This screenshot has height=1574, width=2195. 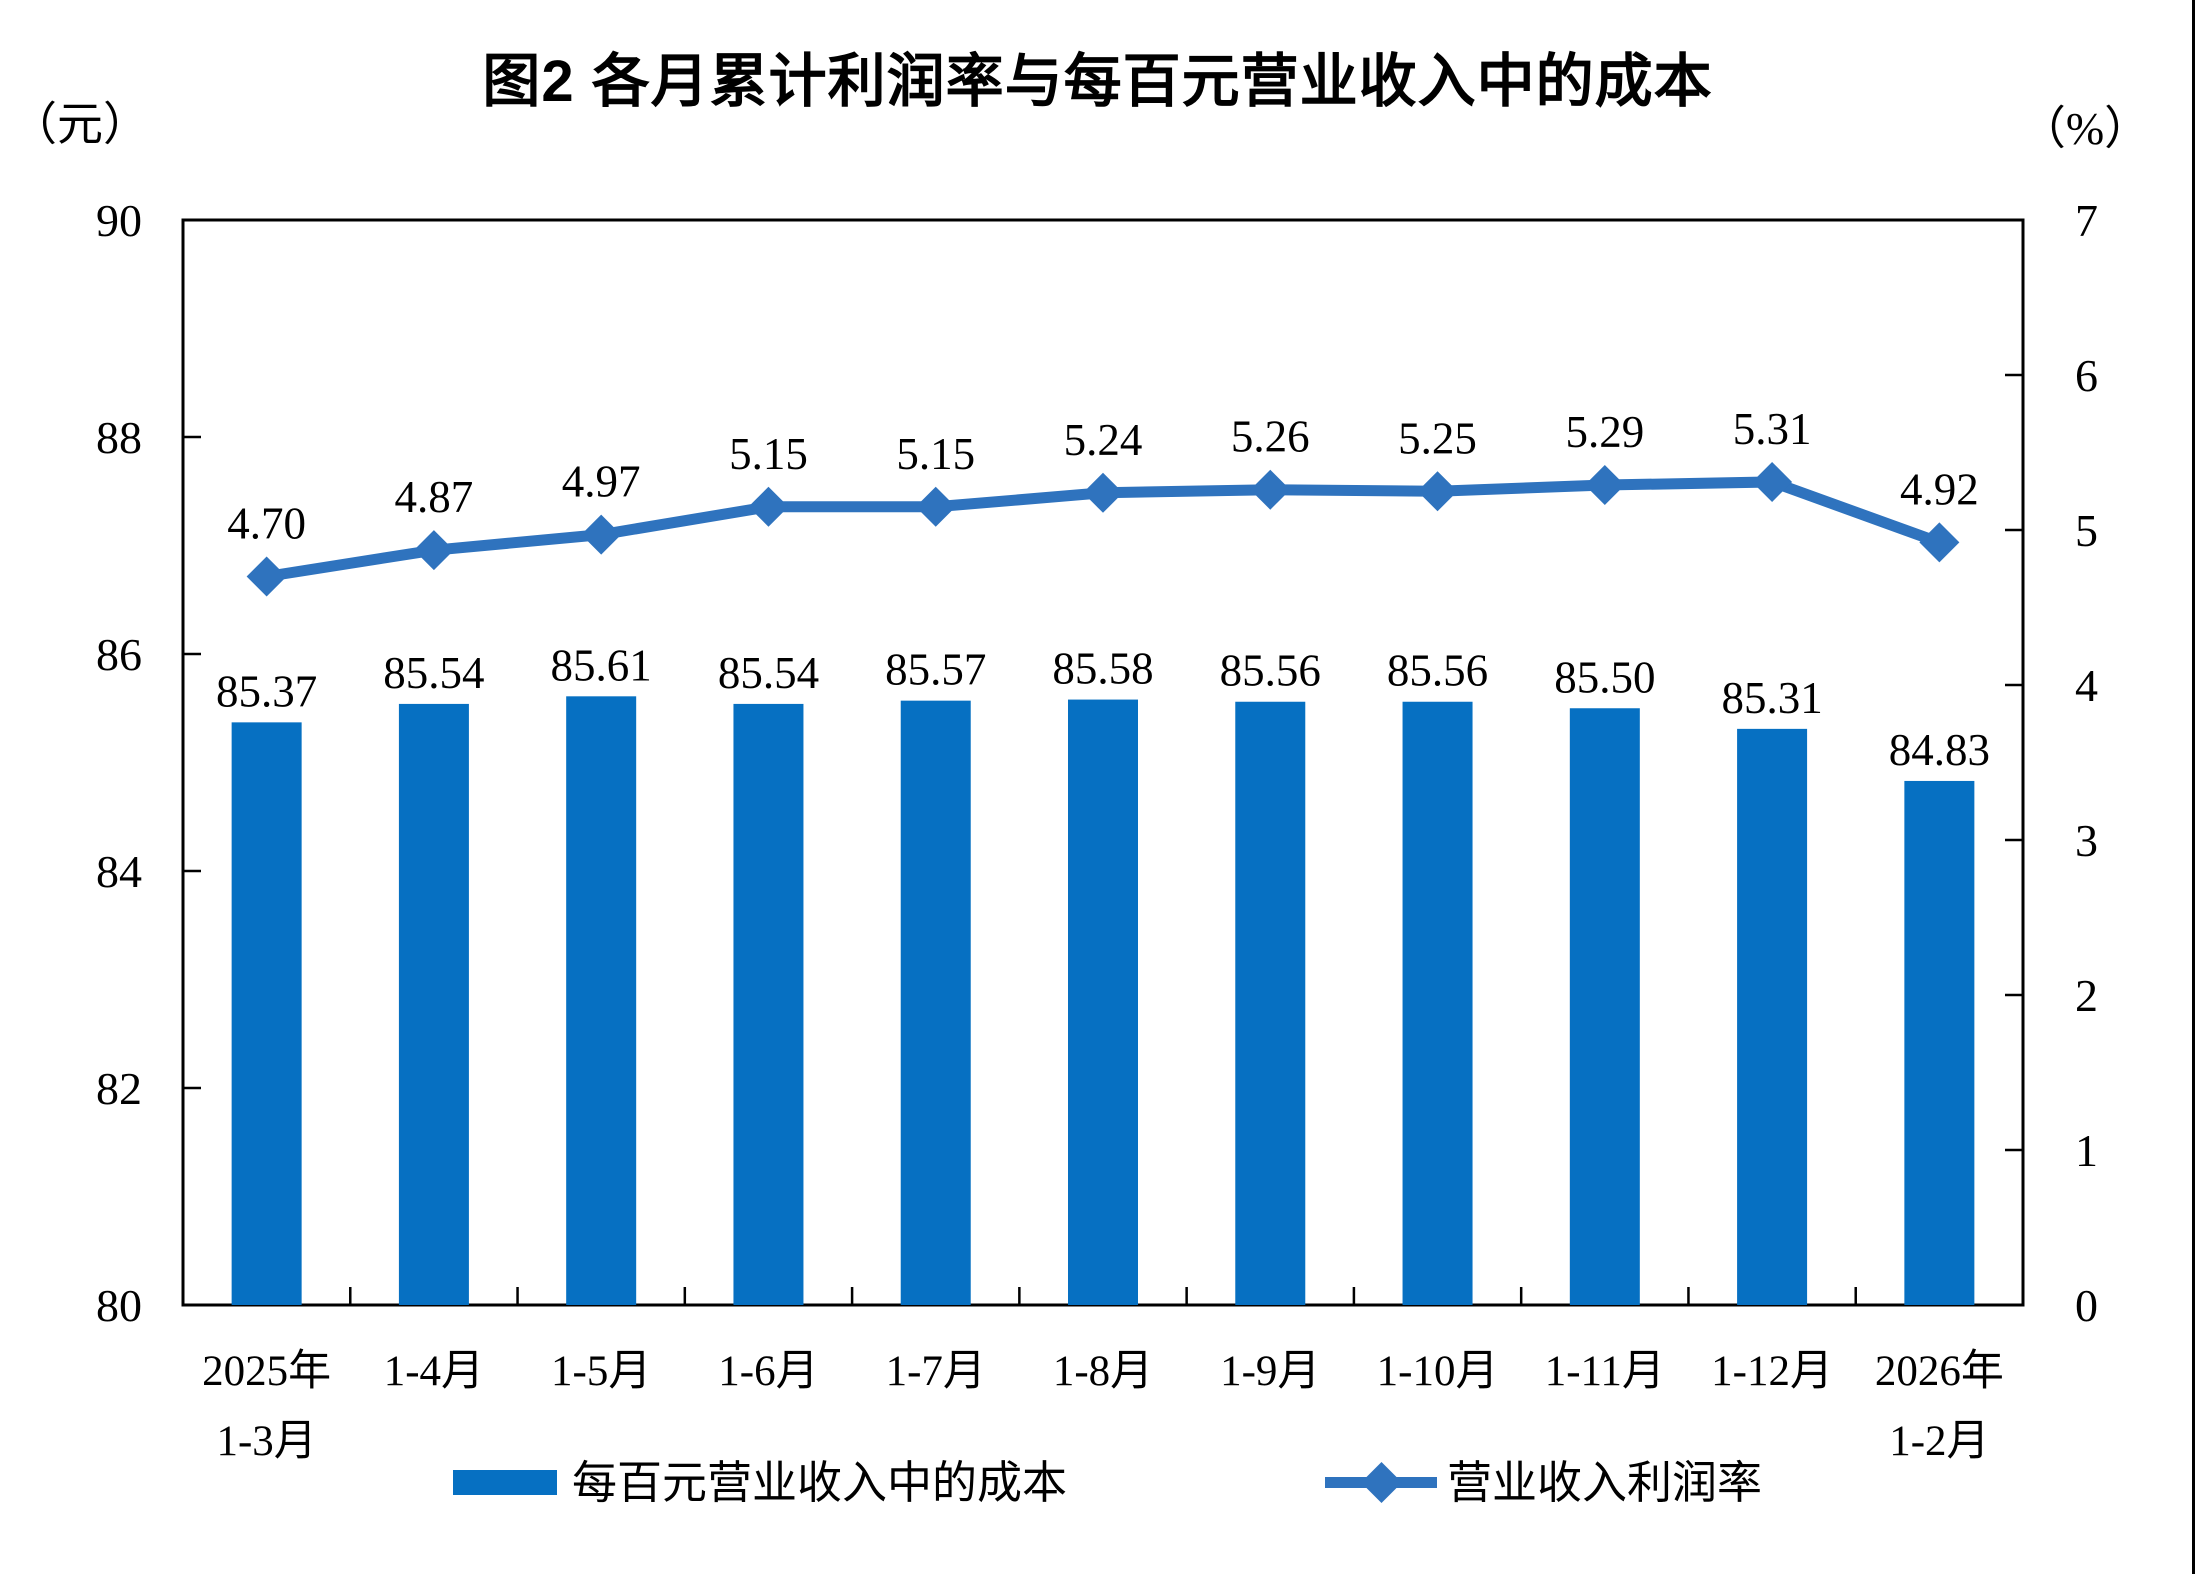 What do you see at coordinates (2086, 995) in the screenshot?
I see `right-axis-tick-label: 2` at bounding box center [2086, 995].